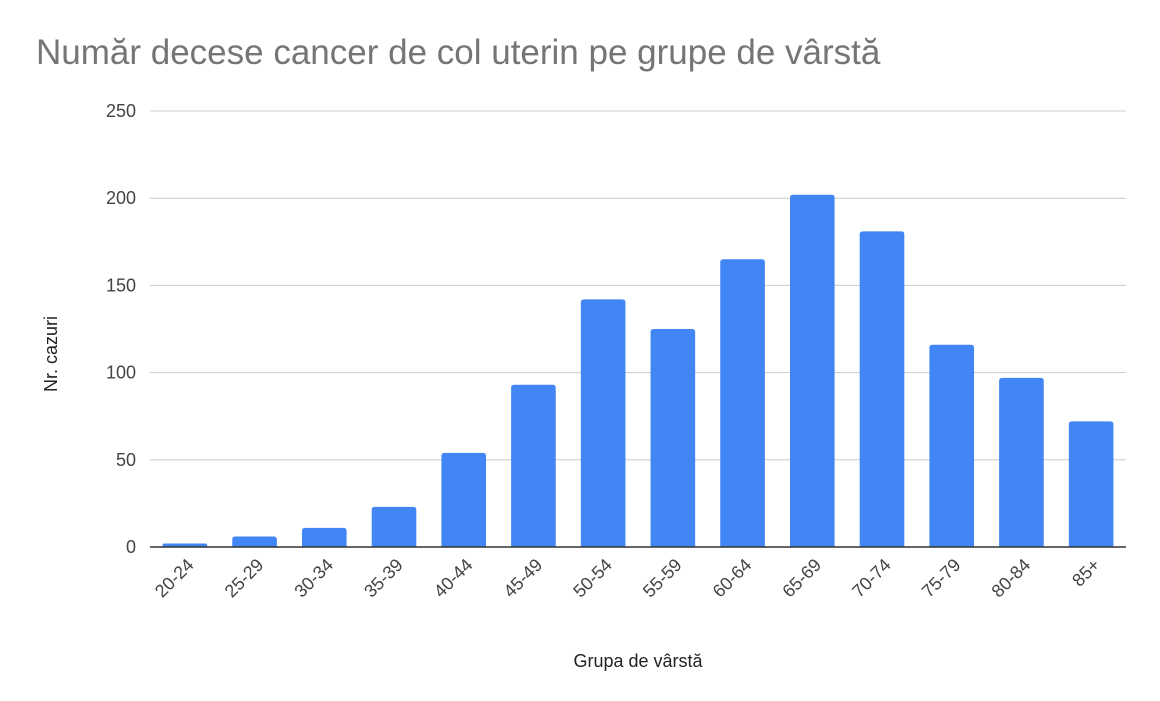 Image resolution: width=1160 pixels, height=701 pixels. Describe the element at coordinates (51, 354) in the screenshot. I see `y-axis-title: Nr. cazuri` at that location.